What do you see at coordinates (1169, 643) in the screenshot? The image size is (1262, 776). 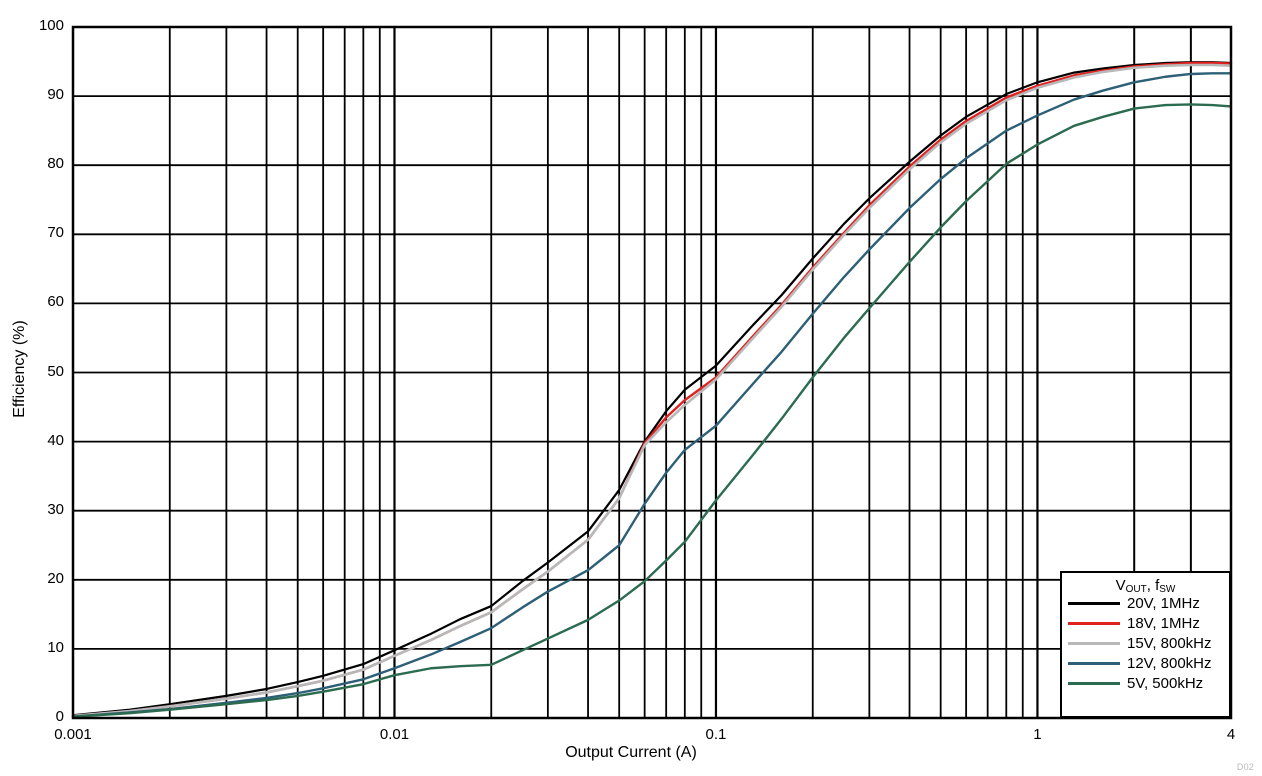 I see `legend-item-label: 15V, 800kHz` at bounding box center [1169, 643].